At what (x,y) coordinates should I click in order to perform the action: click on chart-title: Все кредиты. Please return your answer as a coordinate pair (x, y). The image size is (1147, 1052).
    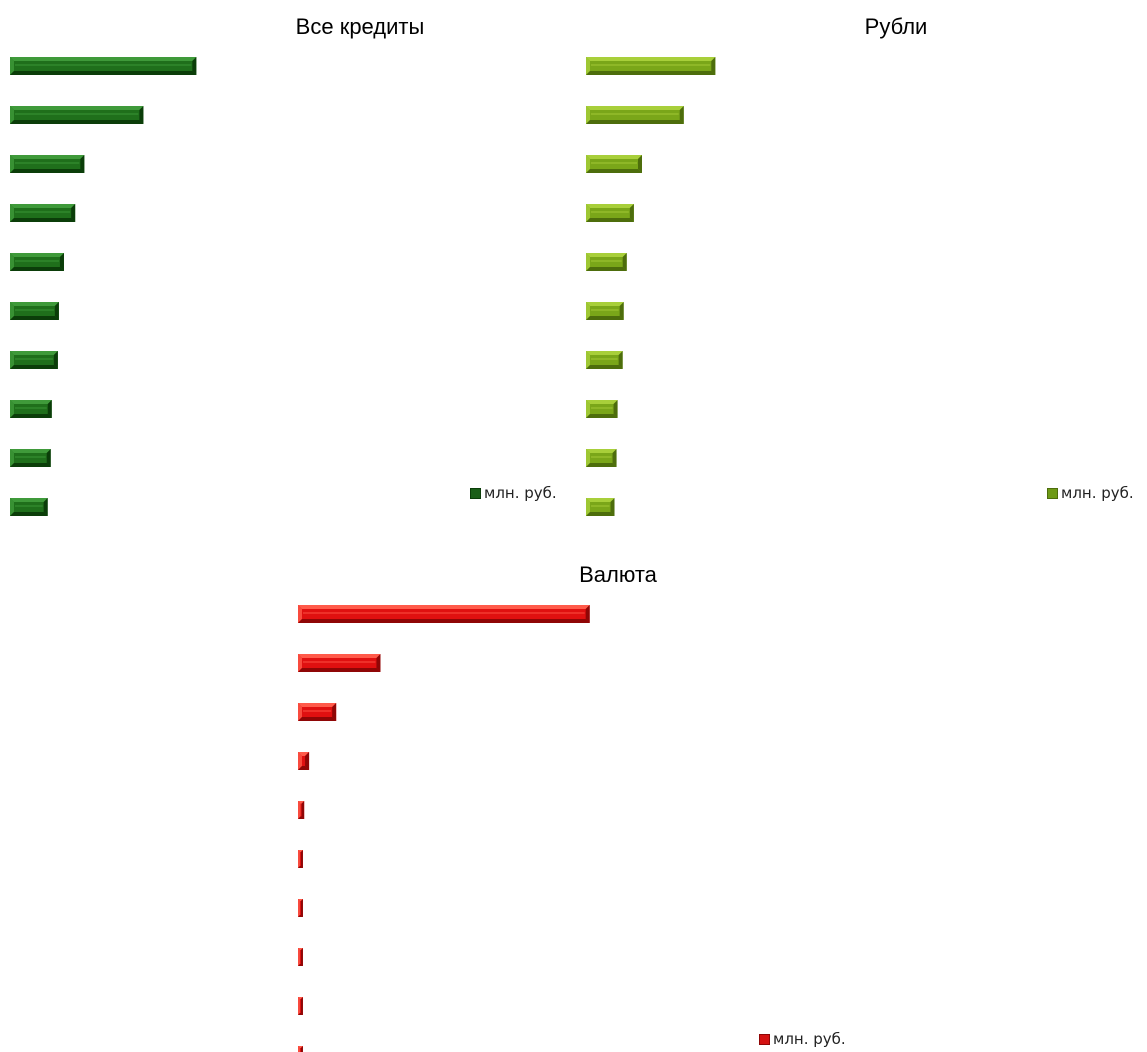
    Looking at the image, I should click on (360, 26).